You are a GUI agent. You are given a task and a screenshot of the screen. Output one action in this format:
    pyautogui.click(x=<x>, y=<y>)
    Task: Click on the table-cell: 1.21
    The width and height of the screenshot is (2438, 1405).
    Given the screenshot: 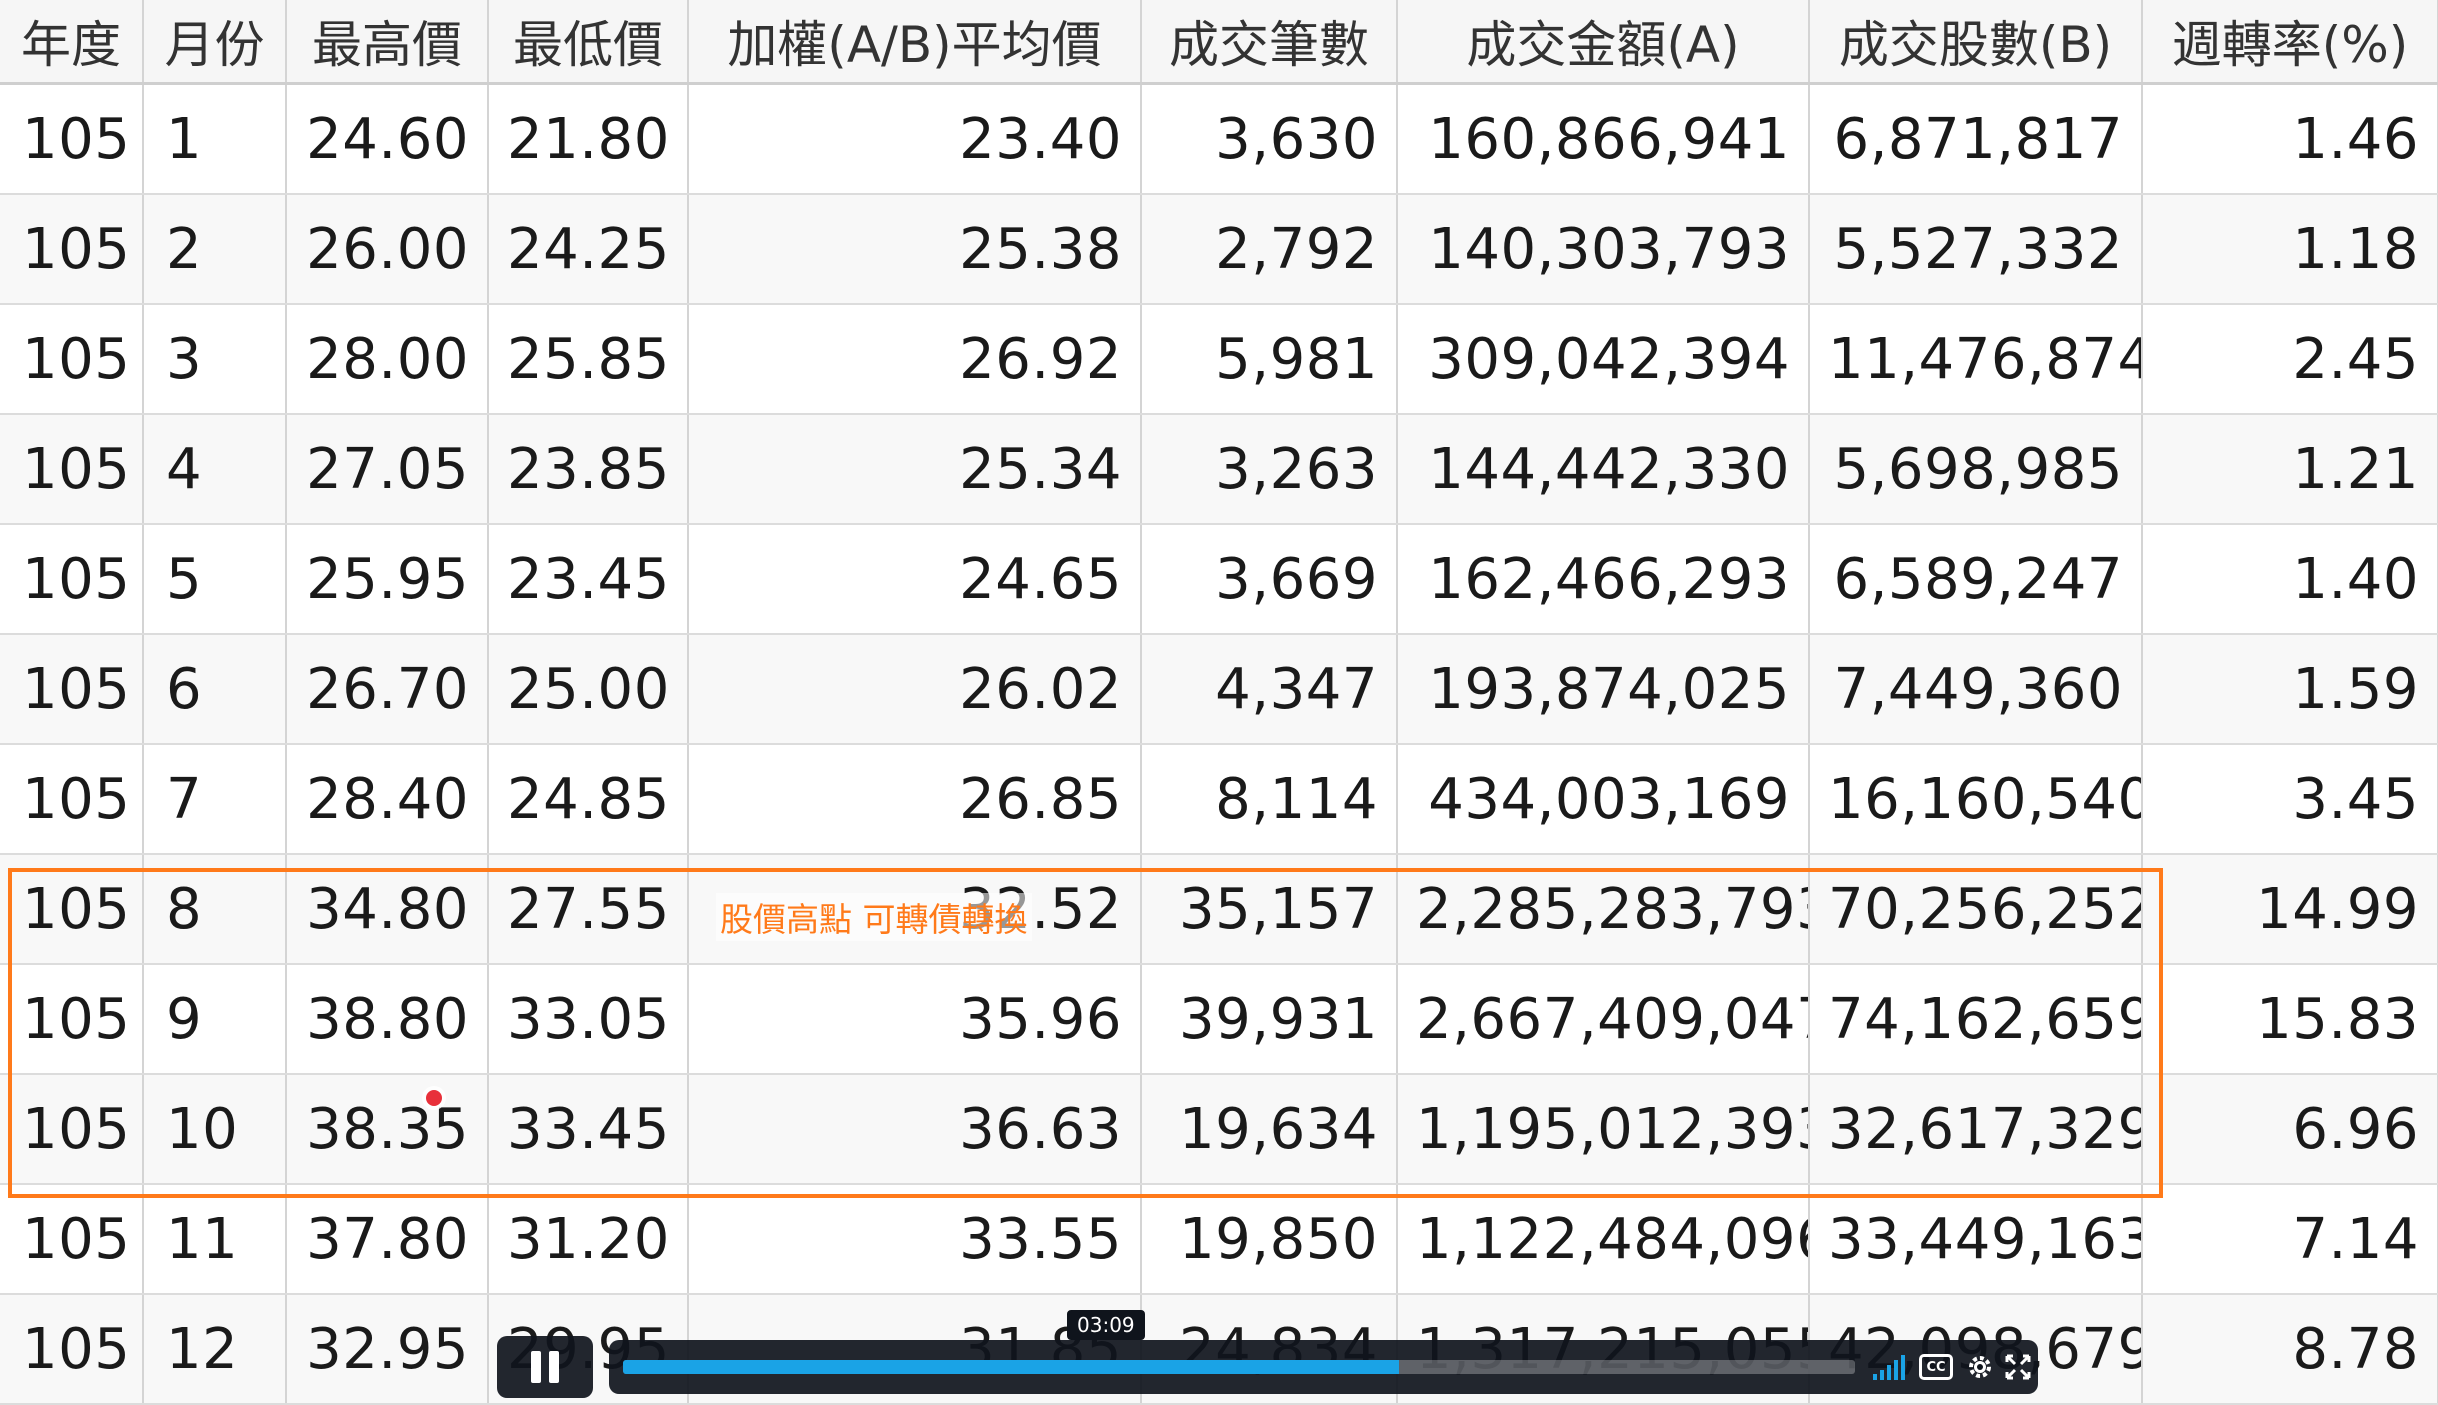 What is the action you would take?
    pyautogui.click(x=2290, y=469)
    